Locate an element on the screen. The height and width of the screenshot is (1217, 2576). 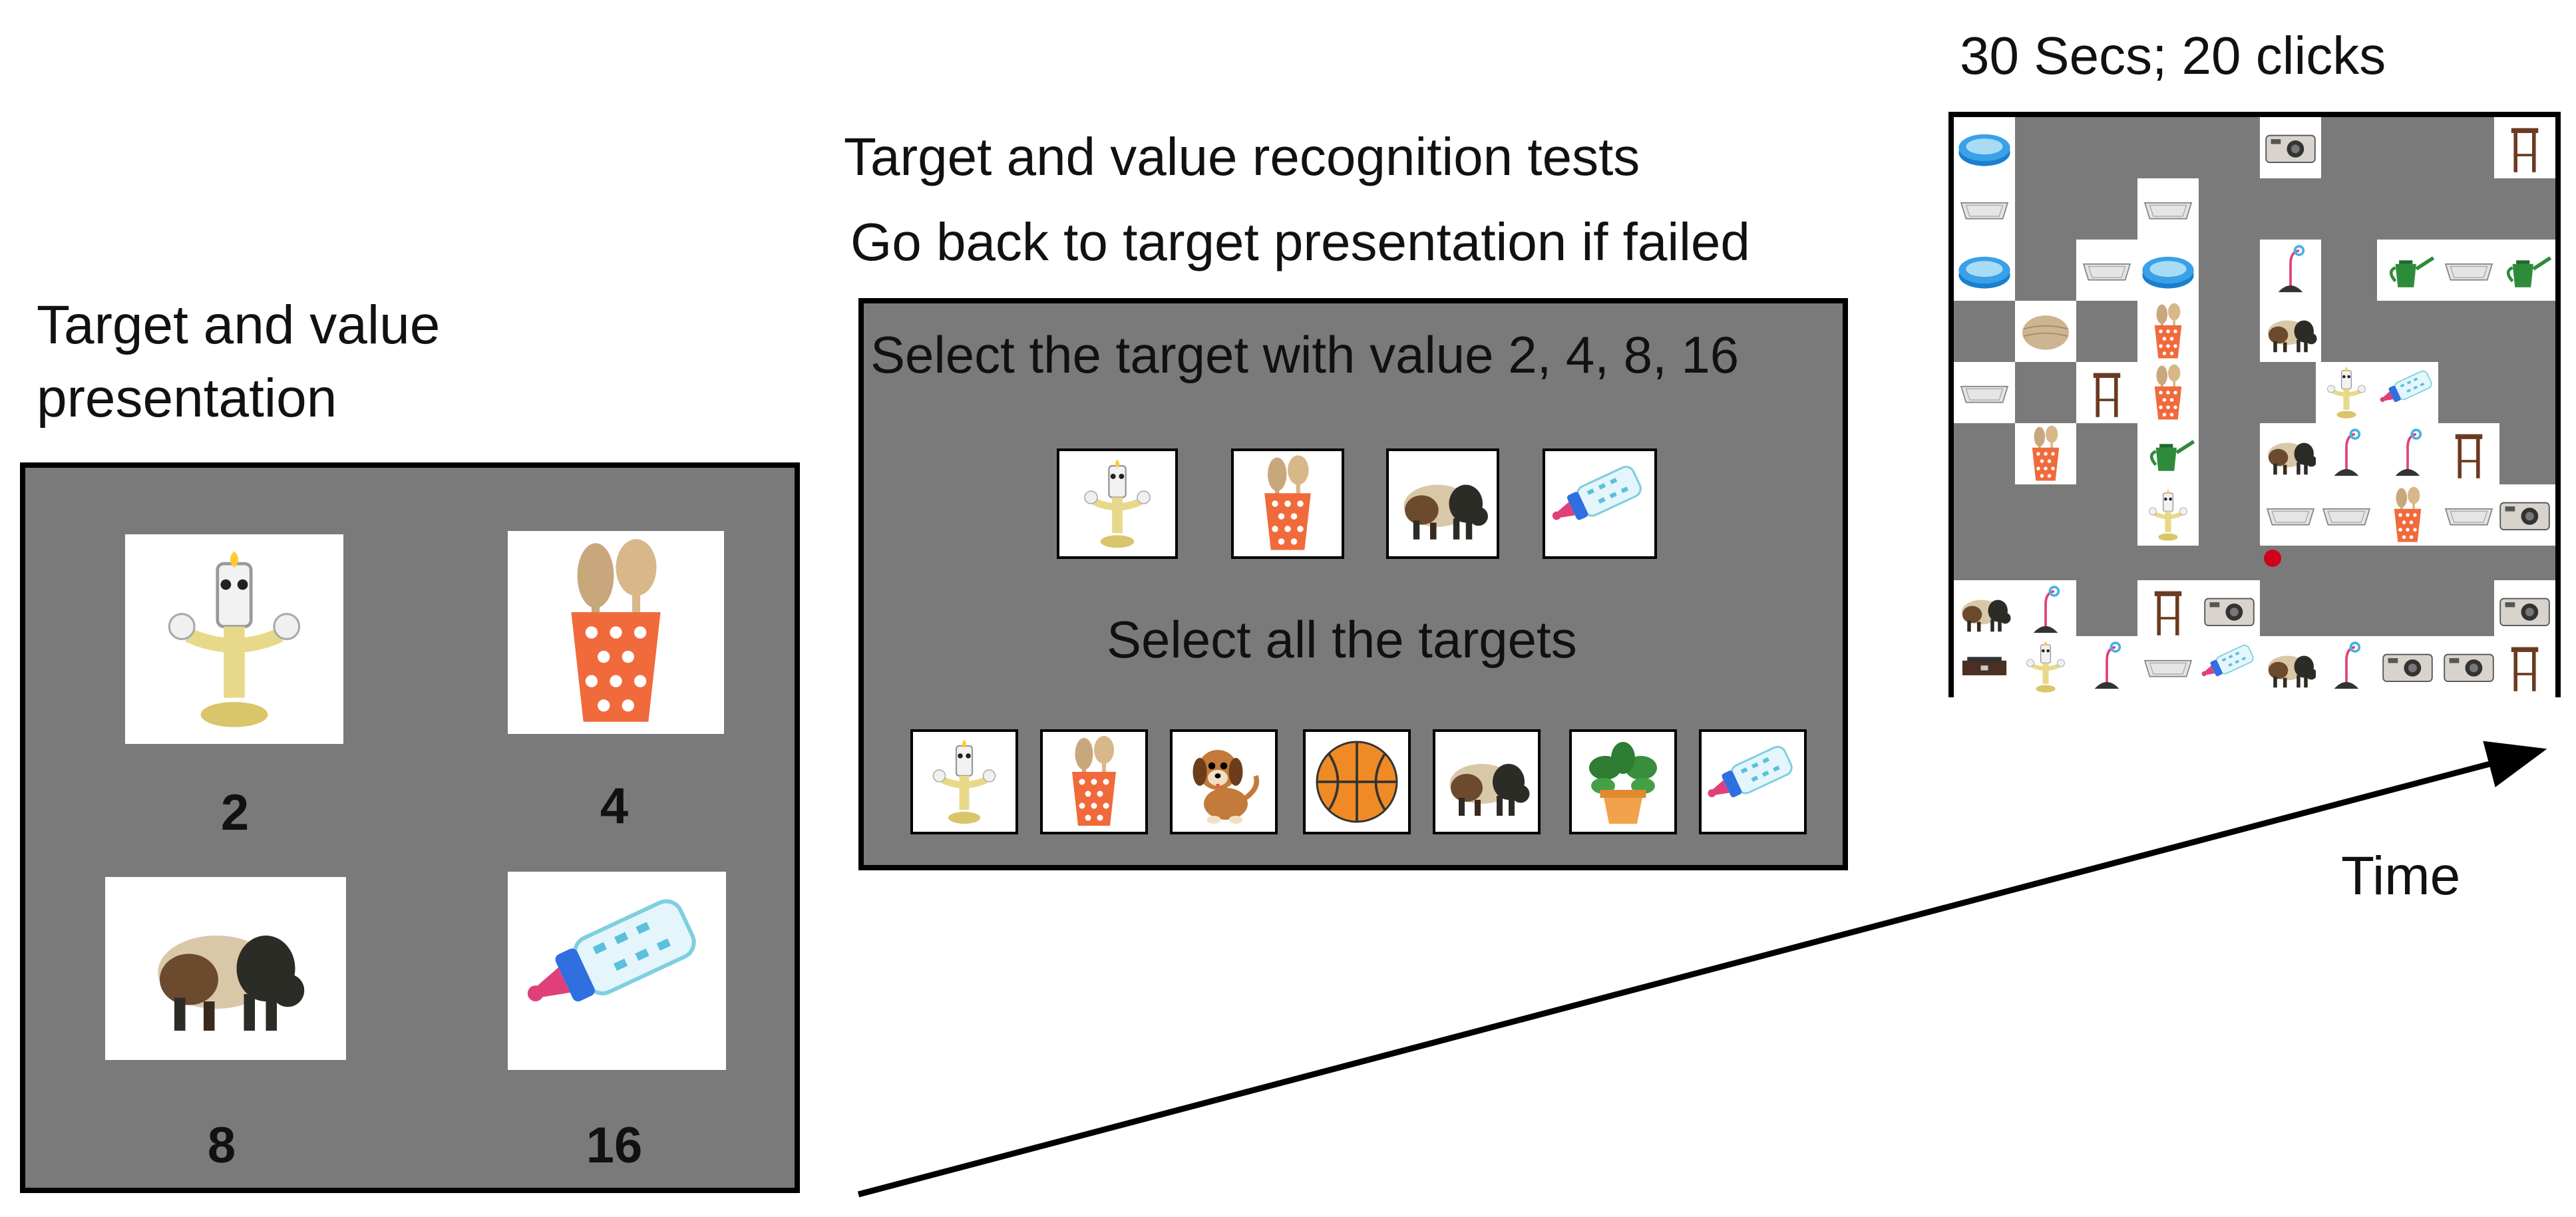
target-baby-bottle is located at coordinates (617, 971).